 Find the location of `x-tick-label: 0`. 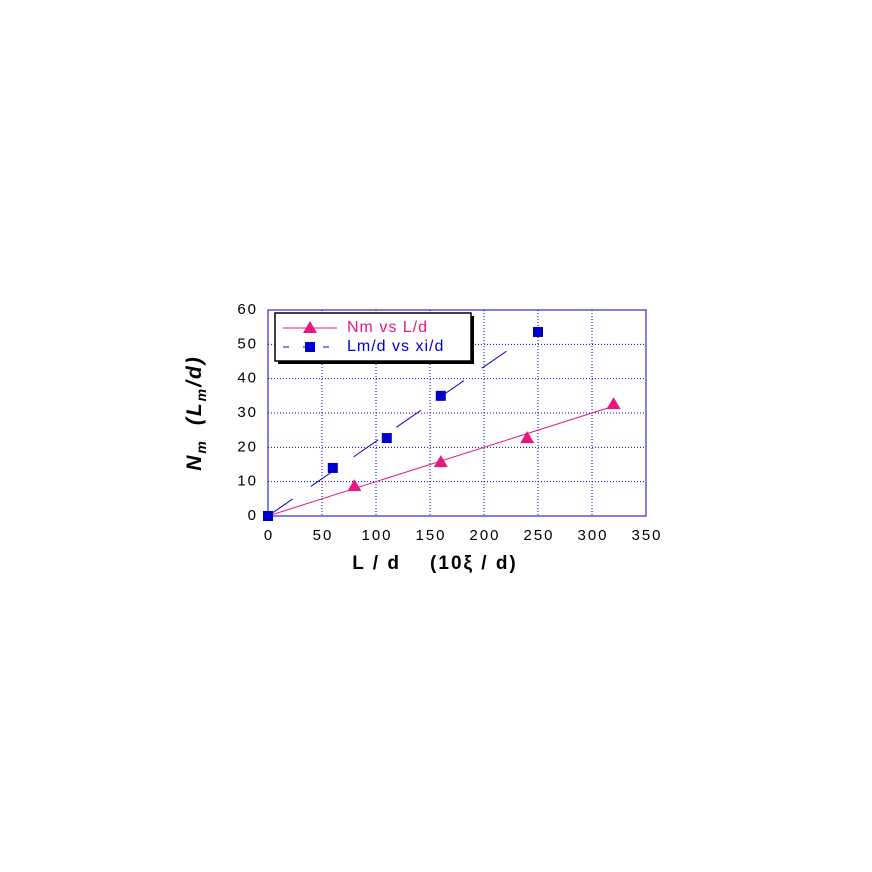

x-tick-label: 0 is located at coordinates (269, 535).